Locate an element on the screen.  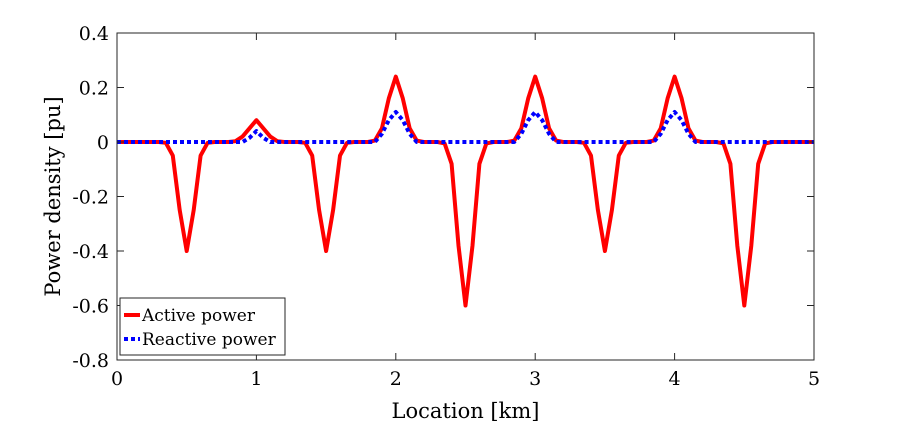
series-line-reactive-power is located at coordinates (465, 127).